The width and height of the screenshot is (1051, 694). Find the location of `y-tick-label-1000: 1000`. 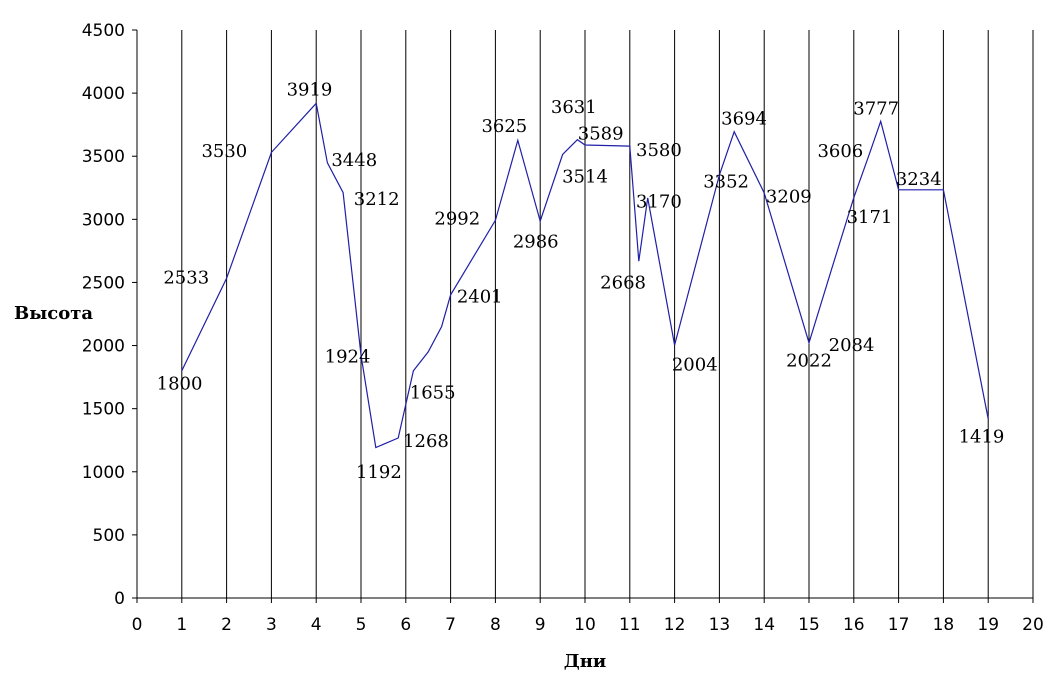

y-tick-label-1000: 1000 is located at coordinates (103, 473).